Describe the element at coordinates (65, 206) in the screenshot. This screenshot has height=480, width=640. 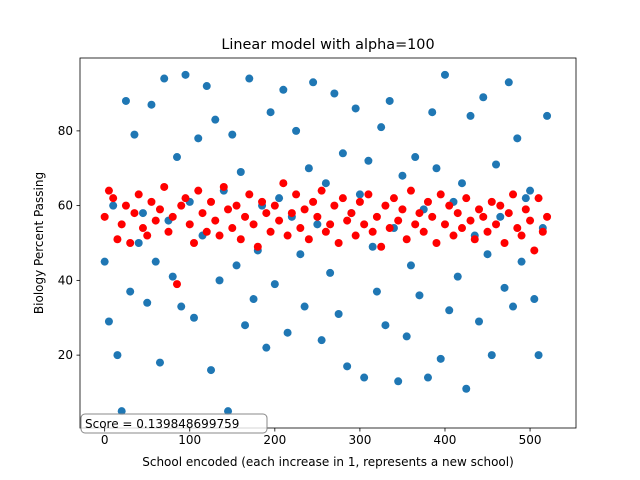
I see `y-tick-label: 60` at that location.